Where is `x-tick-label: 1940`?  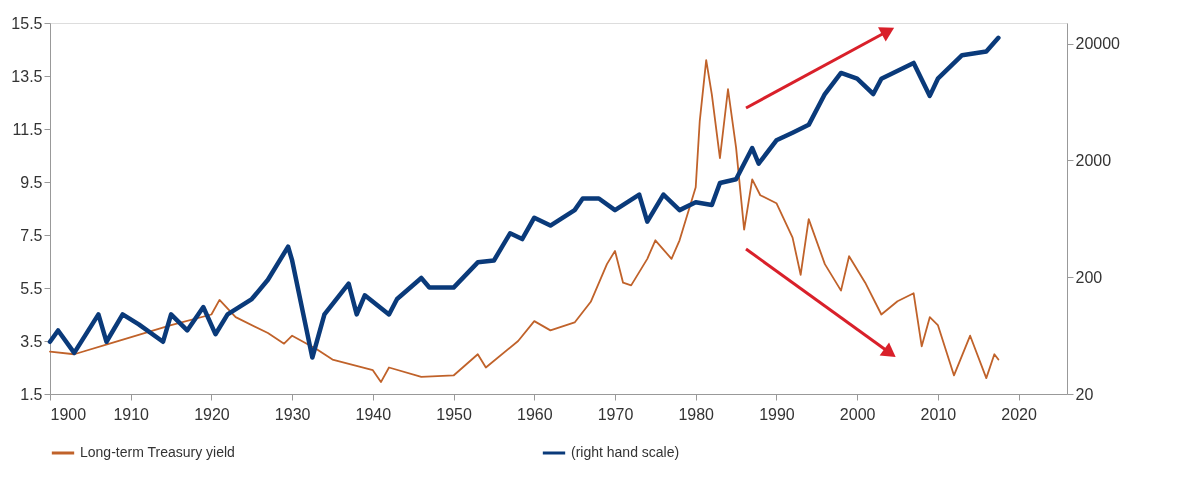 x-tick-label: 1940 is located at coordinates (373, 414).